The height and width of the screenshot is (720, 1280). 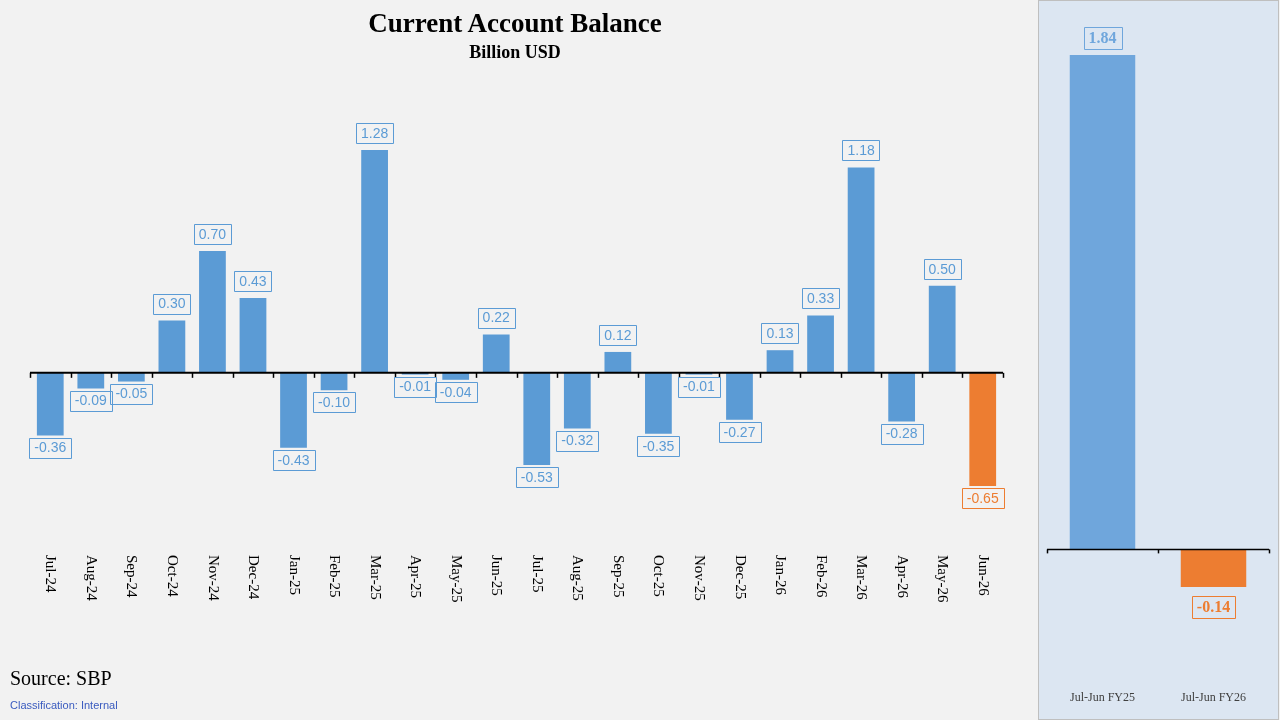 I want to click on data-label: 0.43, so click(x=253, y=280).